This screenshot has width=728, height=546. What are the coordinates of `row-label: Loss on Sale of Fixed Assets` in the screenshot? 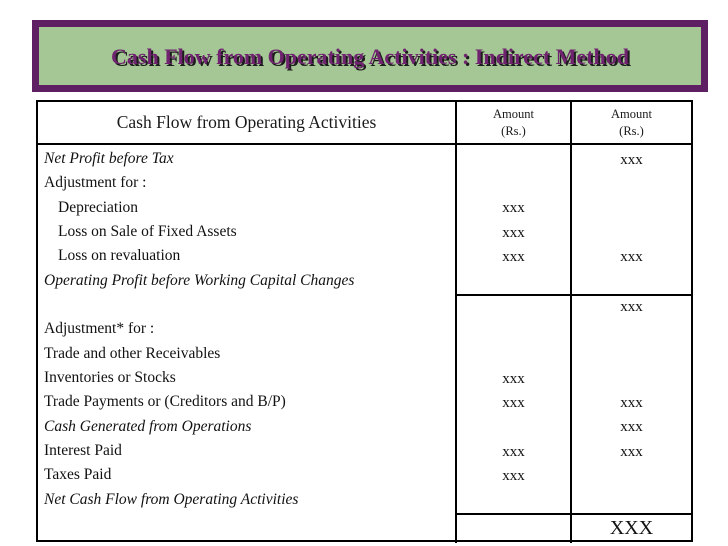 It's located at (147, 232).